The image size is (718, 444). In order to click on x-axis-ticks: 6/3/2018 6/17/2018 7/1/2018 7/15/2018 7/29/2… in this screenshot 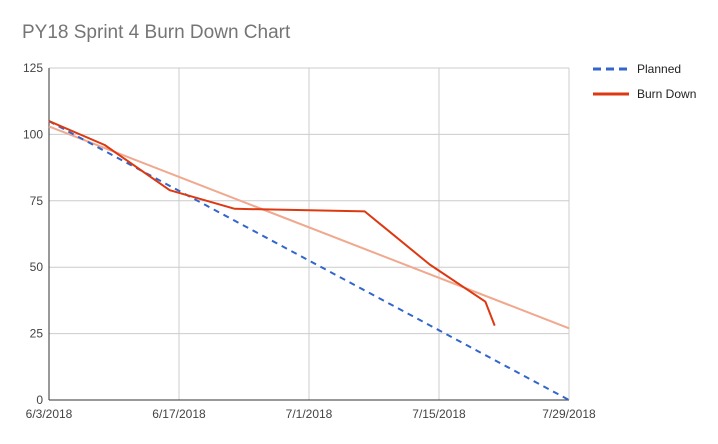, I will do `click(311, 414)`.